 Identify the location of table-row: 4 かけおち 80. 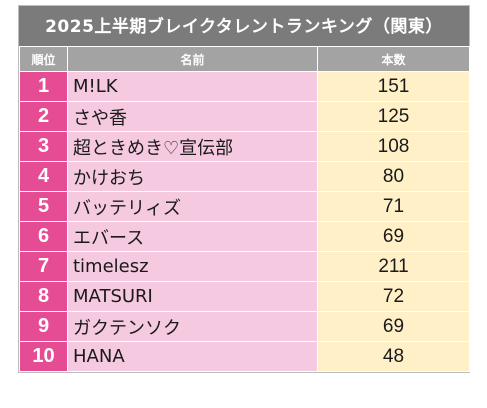
(244, 176).